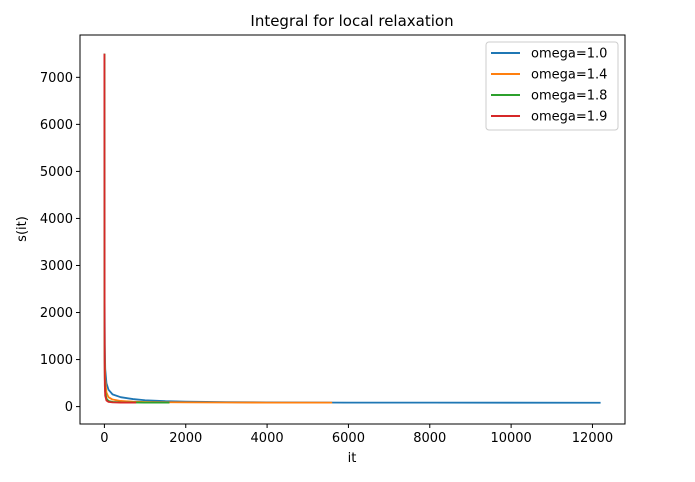  Describe the element at coordinates (569, 117) in the screenshot. I see `legend-label-3: omega=1.9` at that location.